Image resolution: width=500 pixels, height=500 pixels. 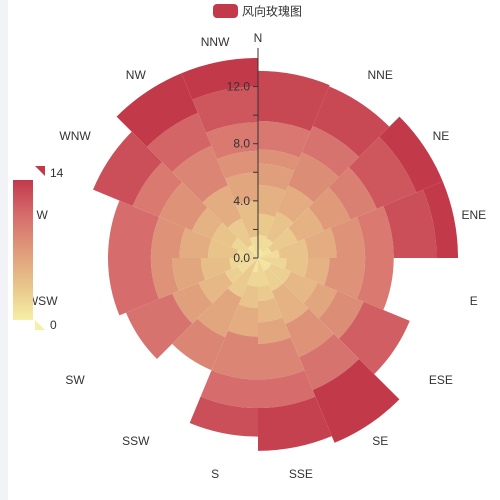 What do you see at coordinates (272, 11) in the screenshot?
I see `legend-label: 风向玫瑰图` at bounding box center [272, 11].